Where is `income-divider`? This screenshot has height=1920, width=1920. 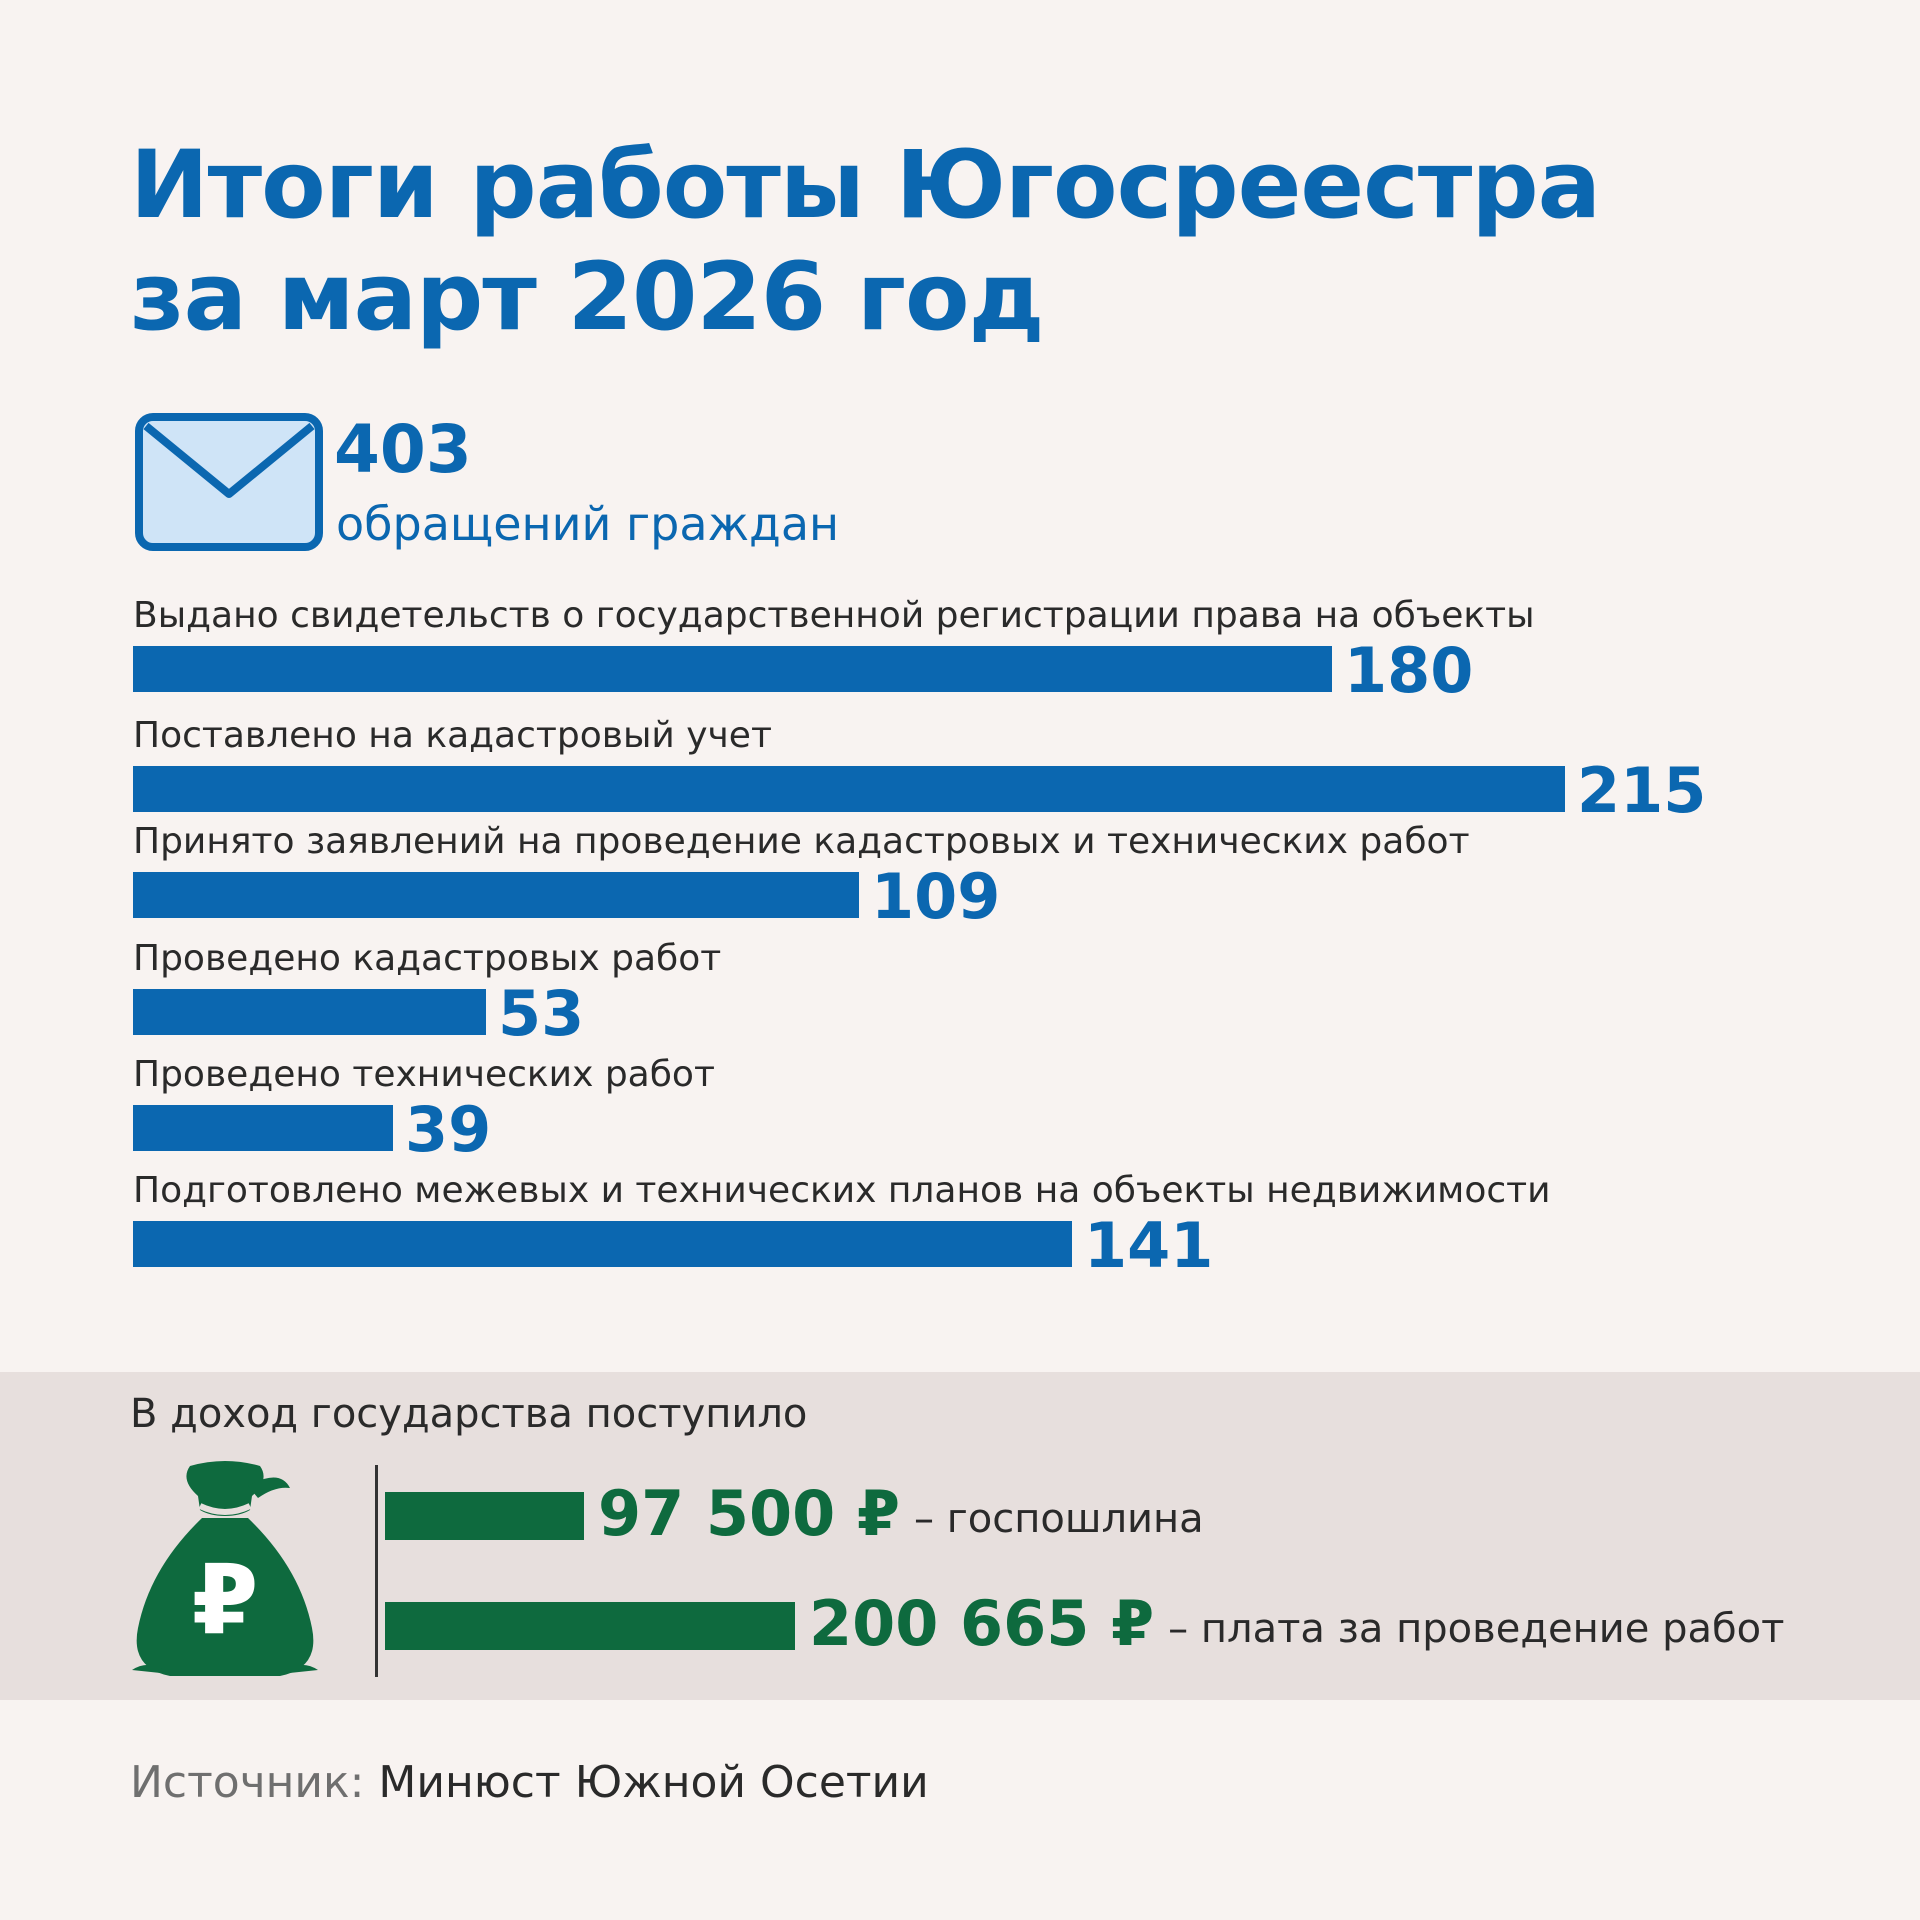 income-divider is located at coordinates (376, 1571).